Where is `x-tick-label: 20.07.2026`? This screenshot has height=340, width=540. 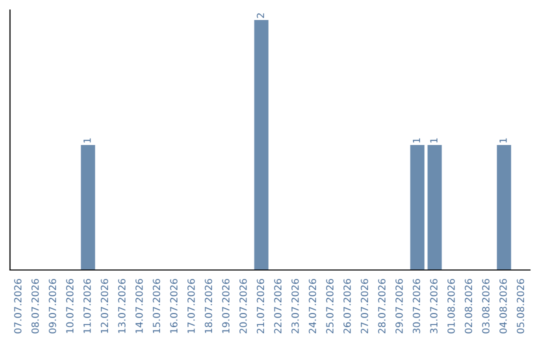
x-tick-label: 20.07.2026 is located at coordinates (243, 306).